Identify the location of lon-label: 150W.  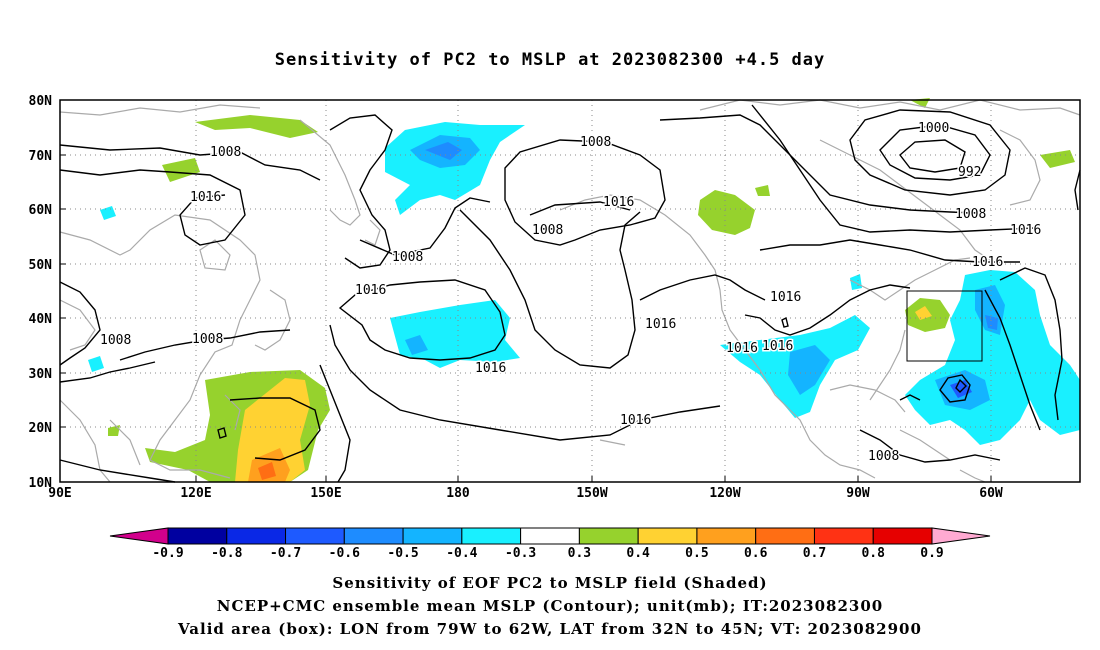
(591, 493).